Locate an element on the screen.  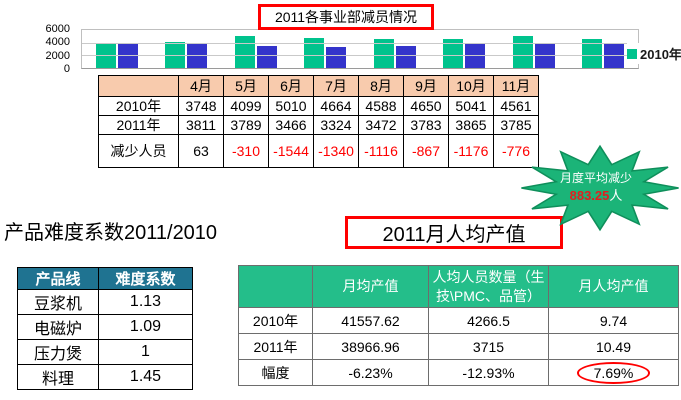
bar-2010年-7月 is located at coordinates (314, 53).